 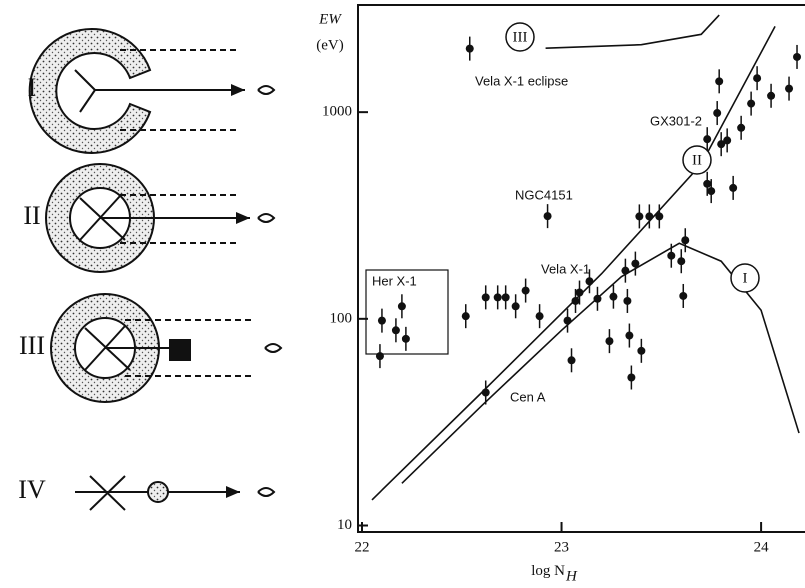 What do you see at coordinates (361, 547) in the screenshot?
I see `x-tick-label: 22` at bounding box center [361, 547].